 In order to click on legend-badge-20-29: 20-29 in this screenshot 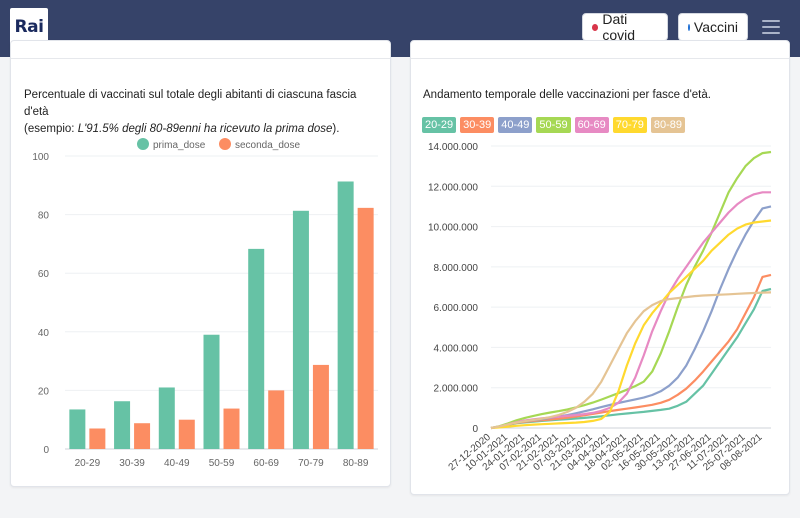, I will do `click(439, 125)`.